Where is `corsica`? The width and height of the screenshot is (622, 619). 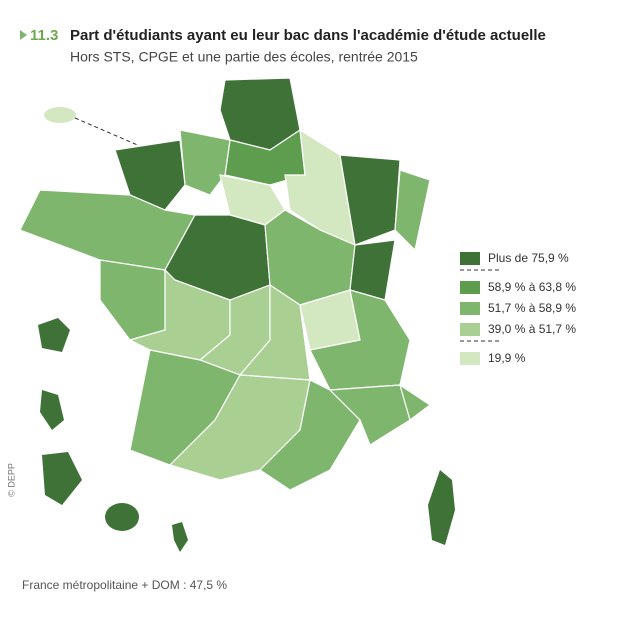 corsica is located at coordinates (441, 507).